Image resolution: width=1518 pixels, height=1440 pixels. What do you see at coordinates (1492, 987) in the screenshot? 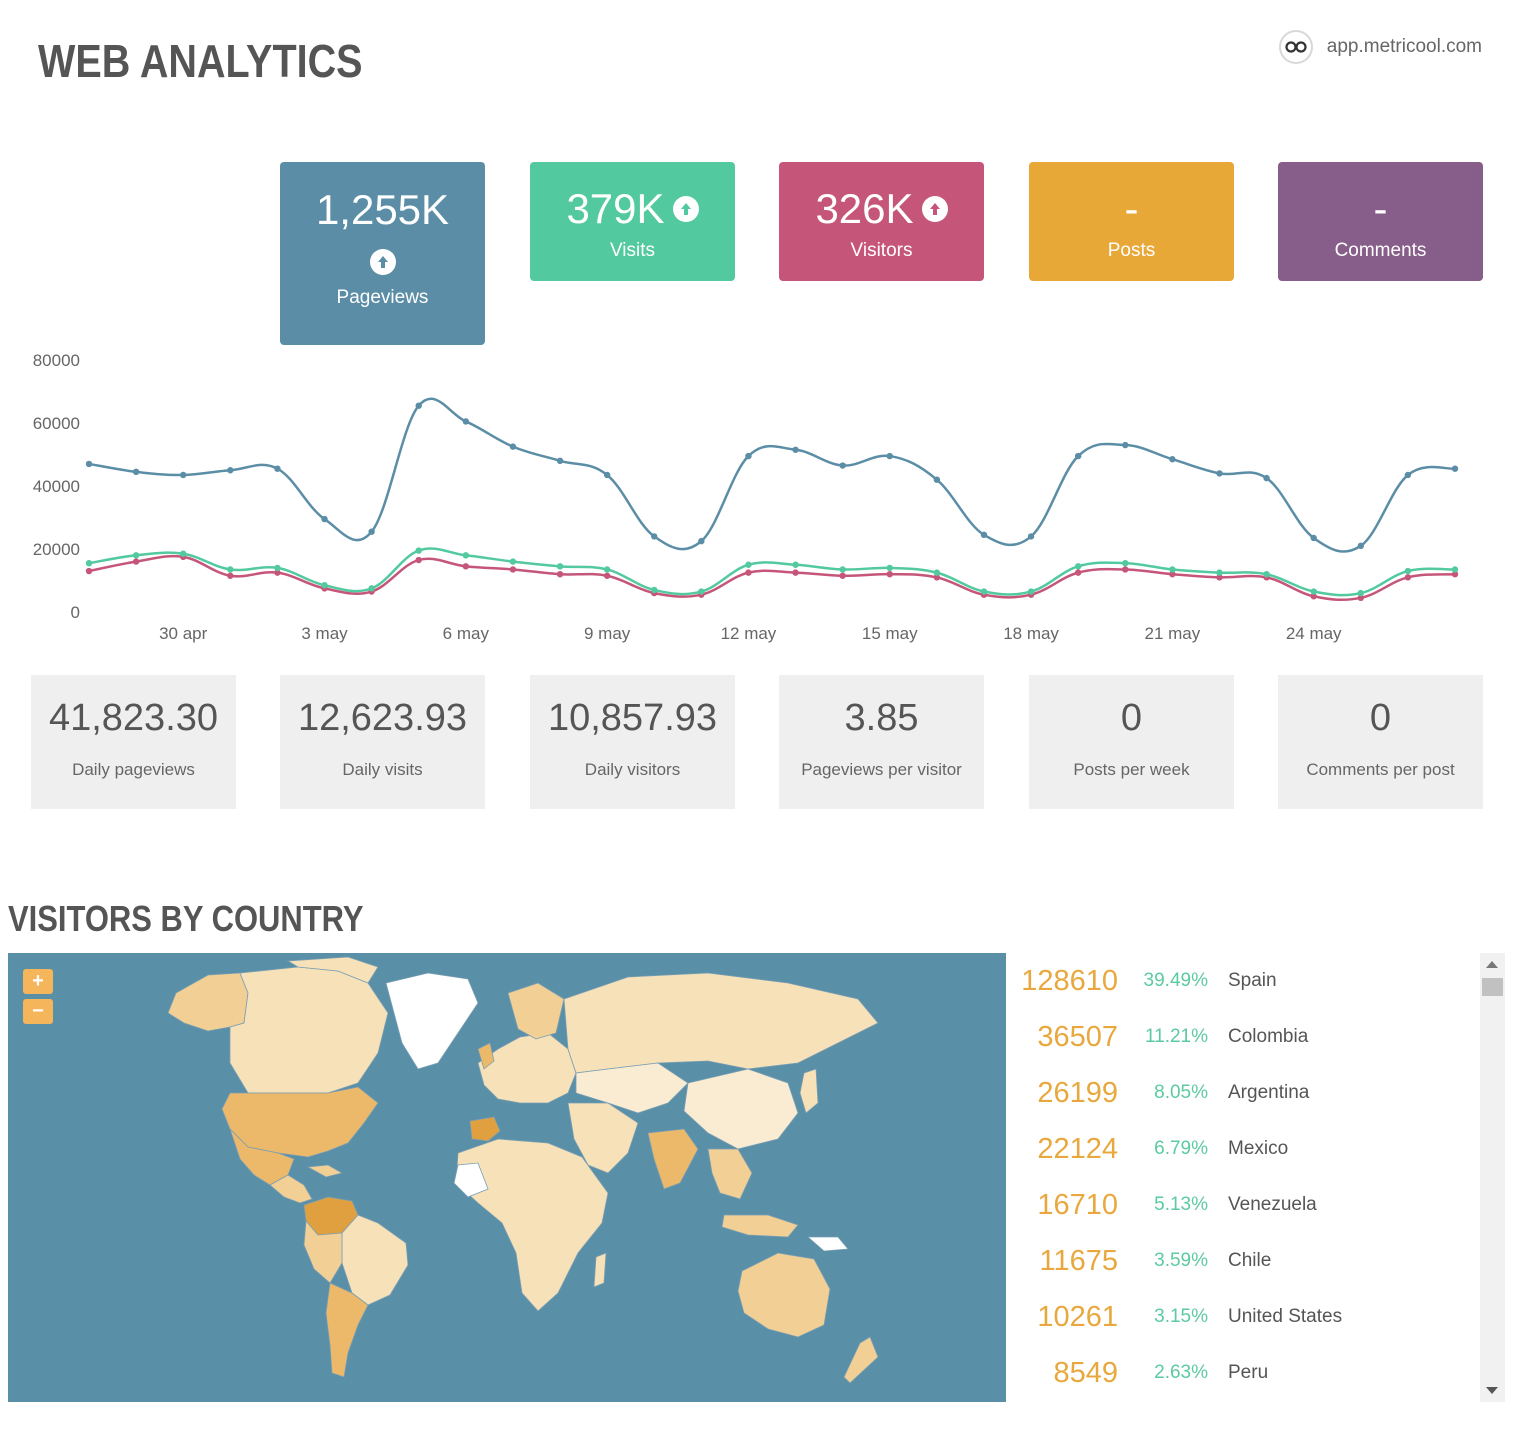
I see `scroll-thumb` at bounding box center [1492, 987].